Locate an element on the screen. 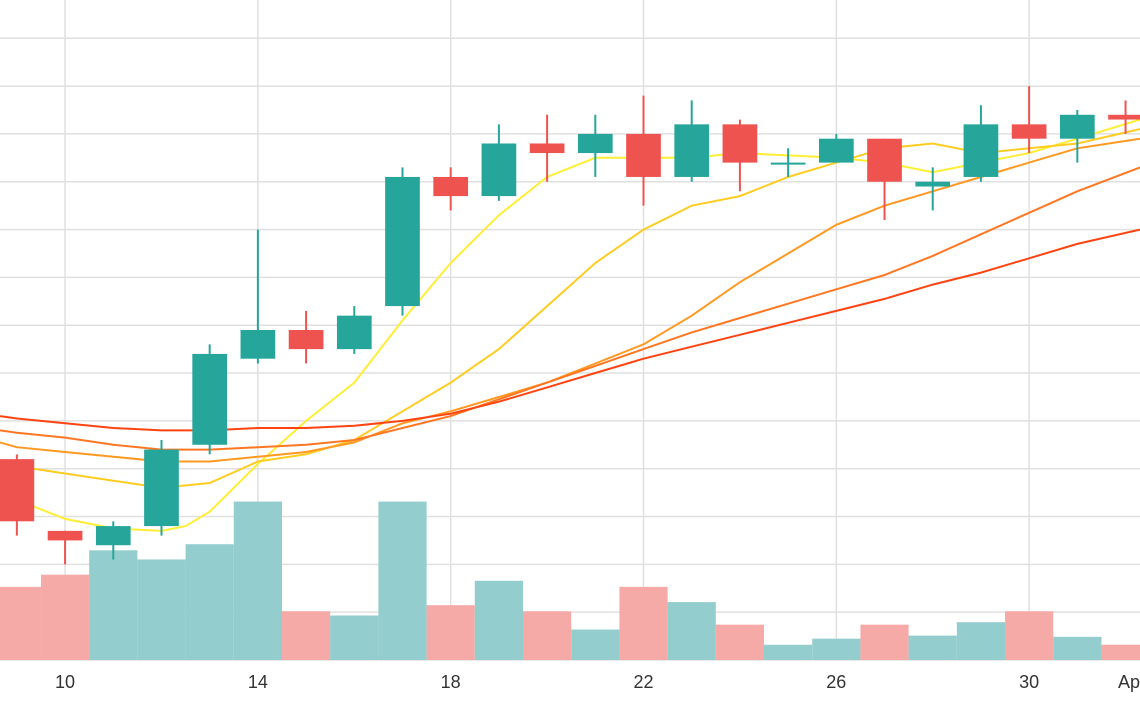 Image resolution: width=1140 pixels, height=710 pixels. x-tick-label: Ap is located at coordinates (1129, 682).